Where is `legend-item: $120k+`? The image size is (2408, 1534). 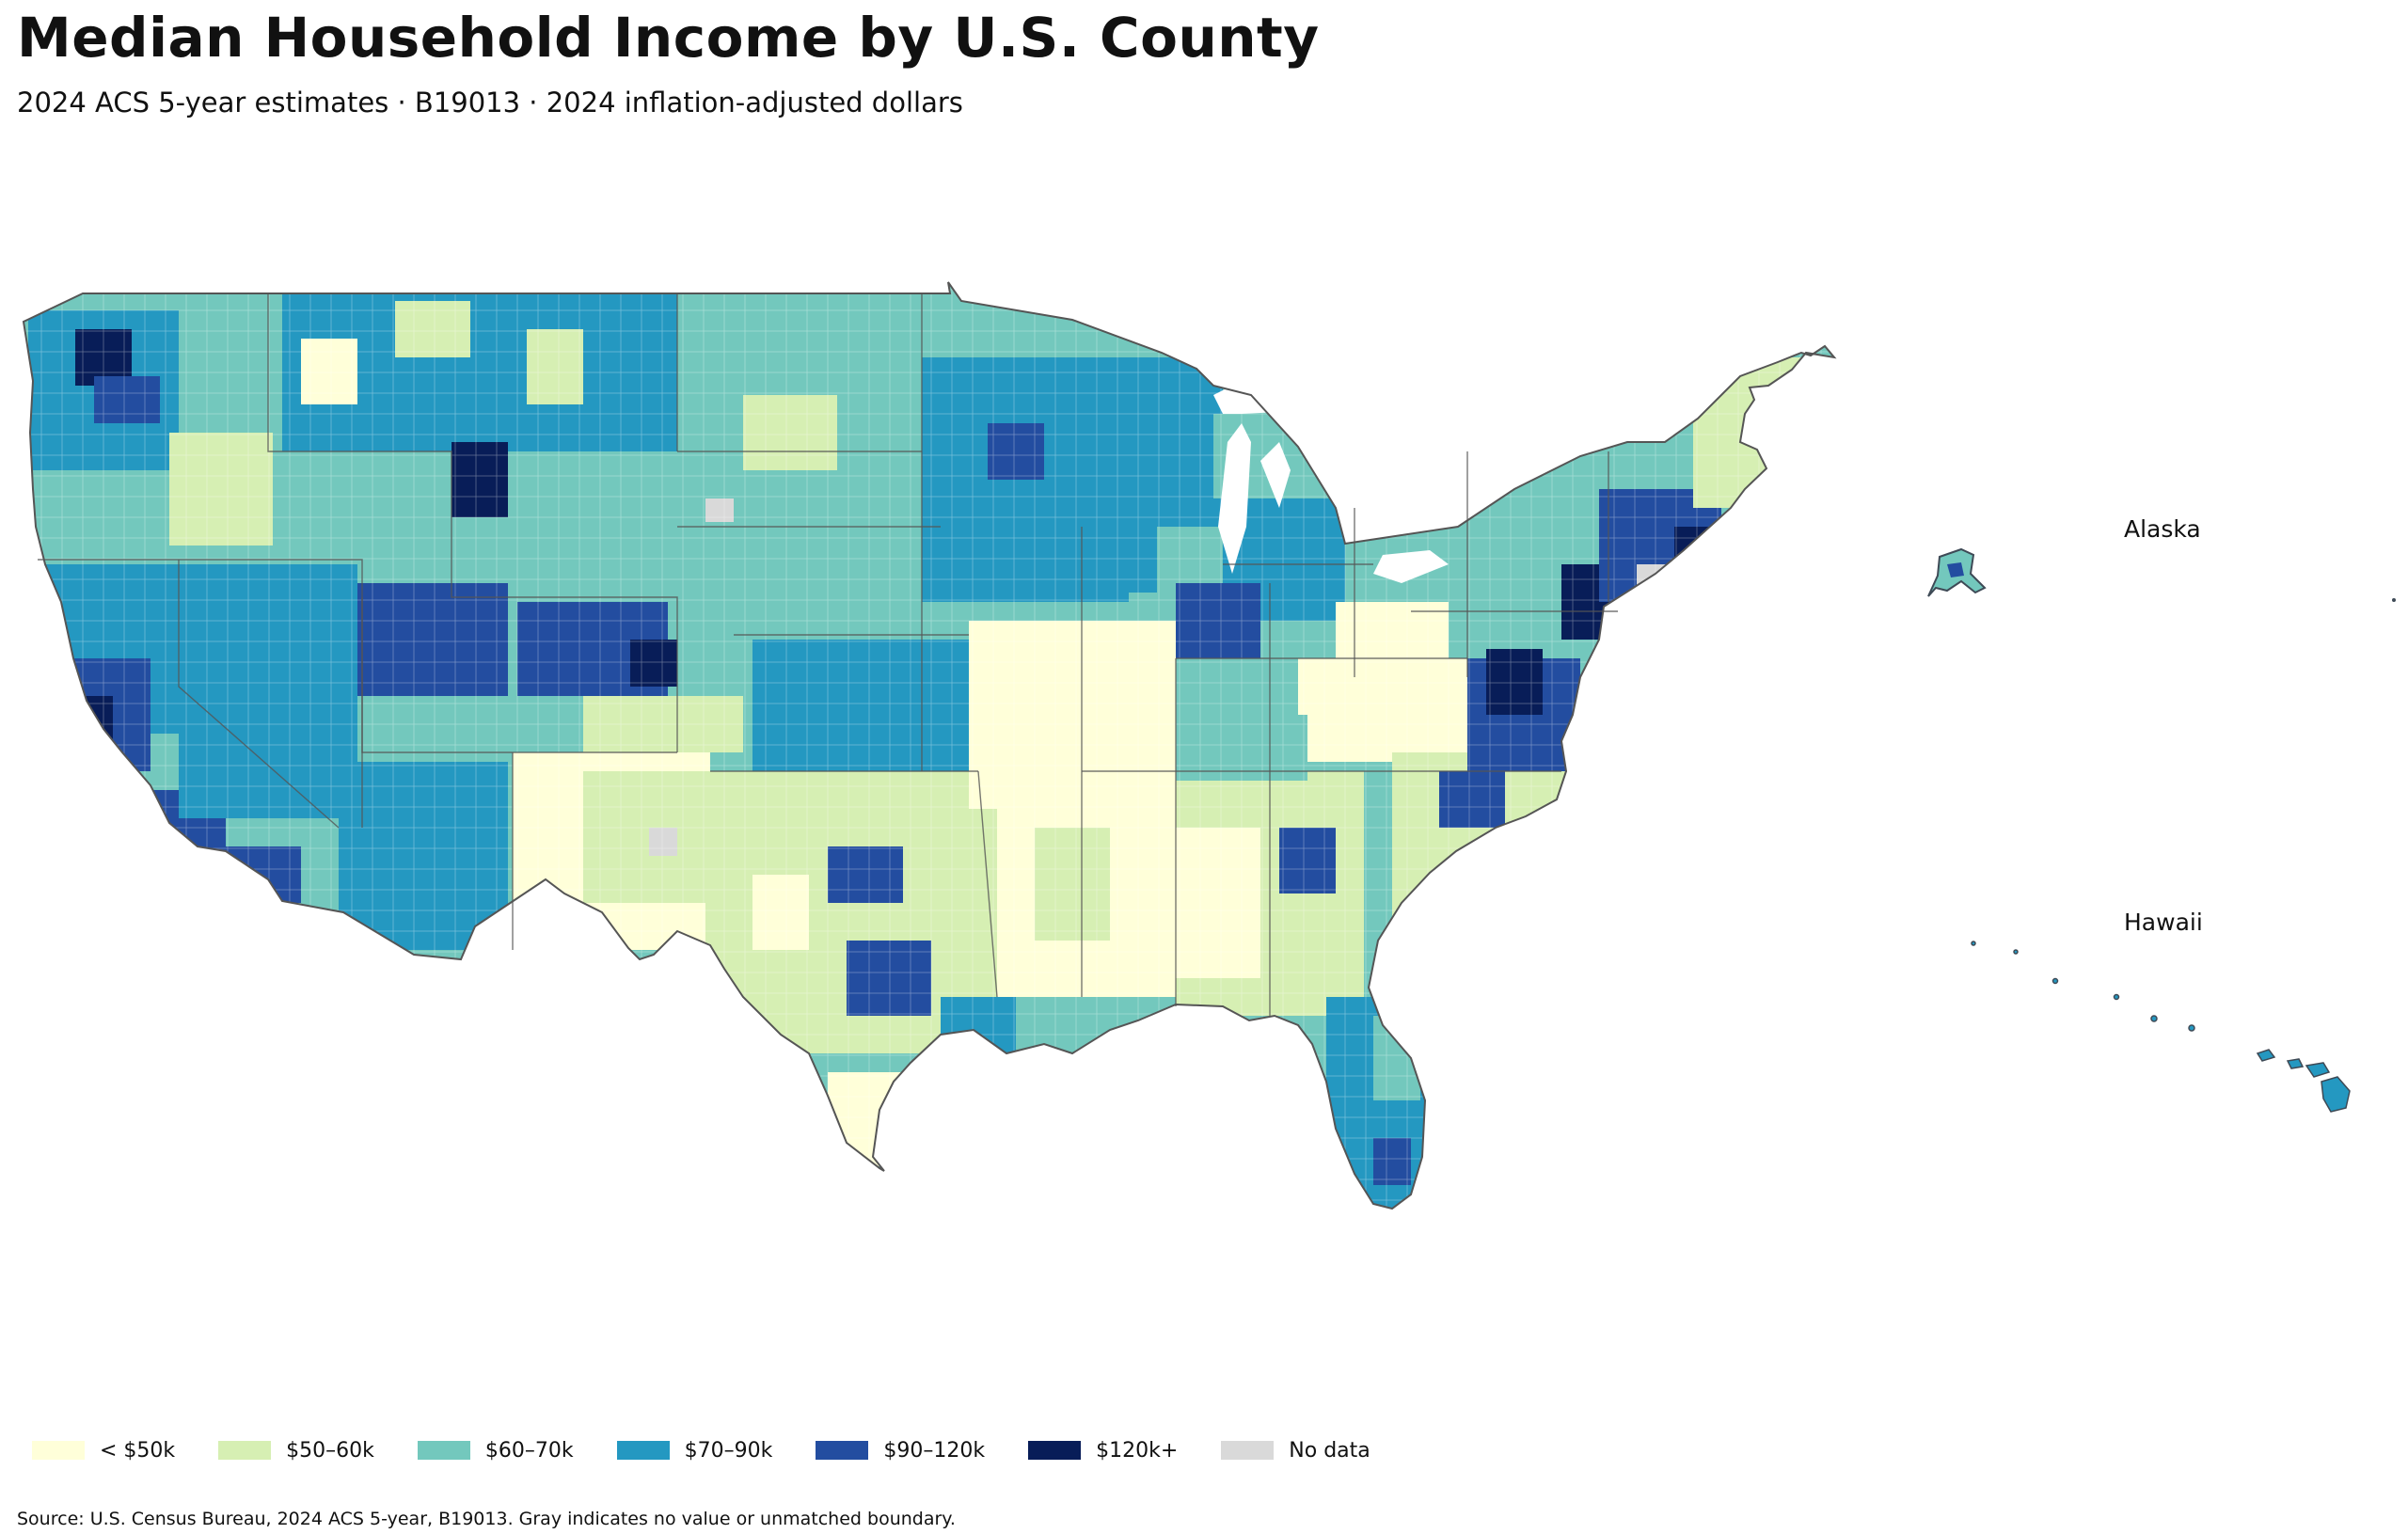
legend-item: $120k+ is located at coordinates (1103, 1451).